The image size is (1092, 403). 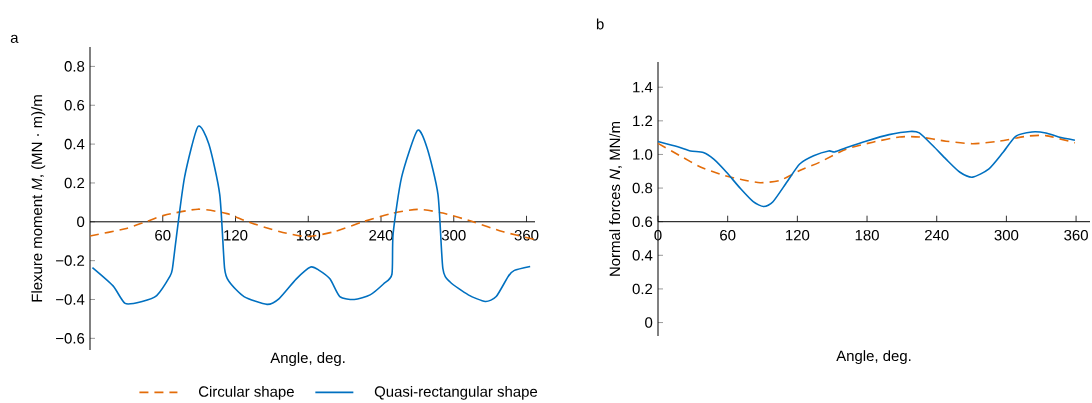 I want to click on y-tick-label: −0.6, so click(x=70, y=338).